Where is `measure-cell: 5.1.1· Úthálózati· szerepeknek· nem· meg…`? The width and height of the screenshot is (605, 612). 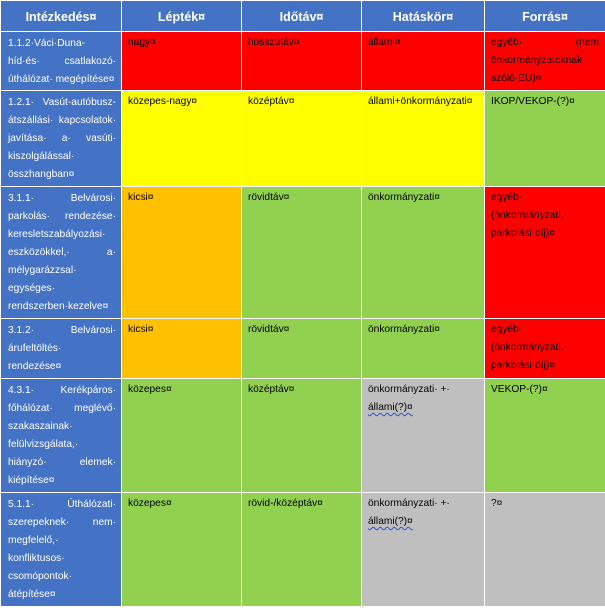 measure-cell: 5.1.1· Úthálózati· szerepeknek· nem· meg… is located at coordinates (61, 549).